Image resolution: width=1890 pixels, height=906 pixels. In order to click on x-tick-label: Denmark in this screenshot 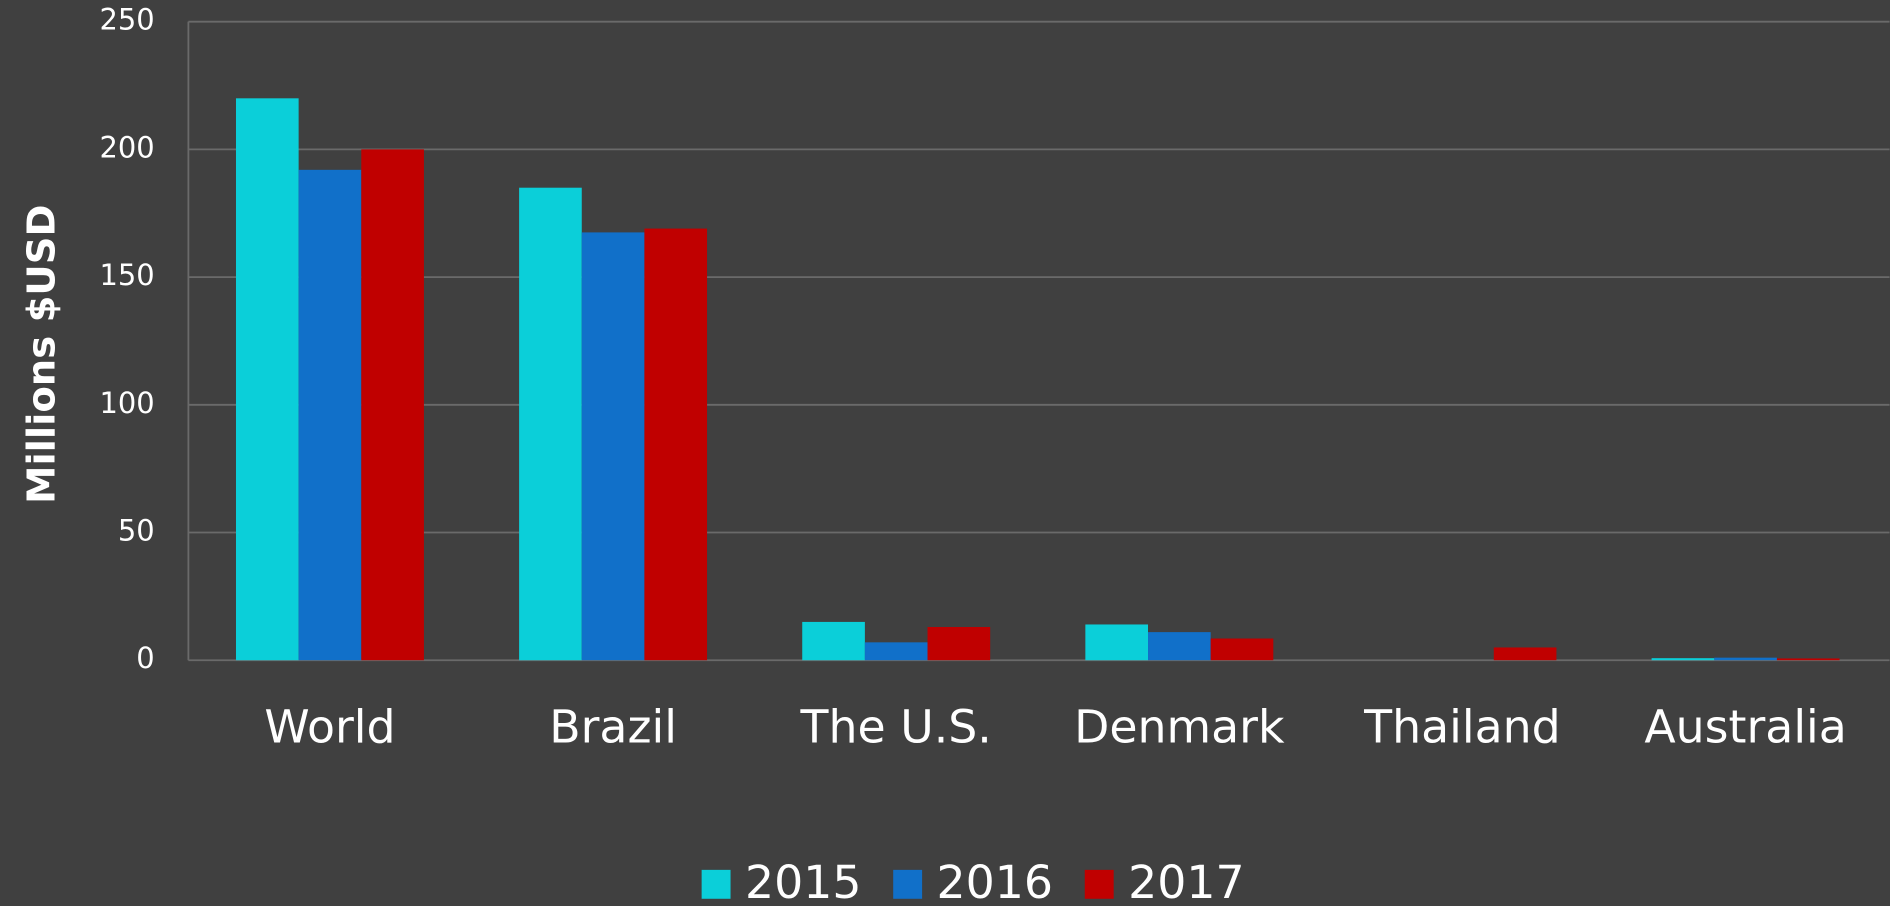, I will do `click(1179, 727)`.